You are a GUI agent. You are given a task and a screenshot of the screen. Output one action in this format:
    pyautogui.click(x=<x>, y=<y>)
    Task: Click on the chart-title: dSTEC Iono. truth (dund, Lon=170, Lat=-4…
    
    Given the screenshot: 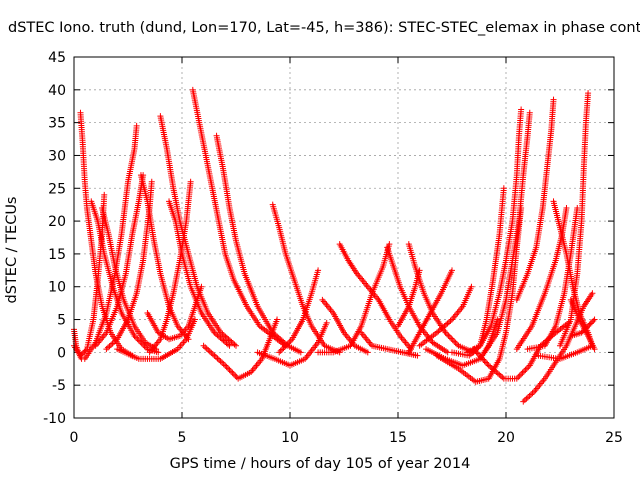 What is the action you would take?
    pyautogui.click(x=324, y=28)
    